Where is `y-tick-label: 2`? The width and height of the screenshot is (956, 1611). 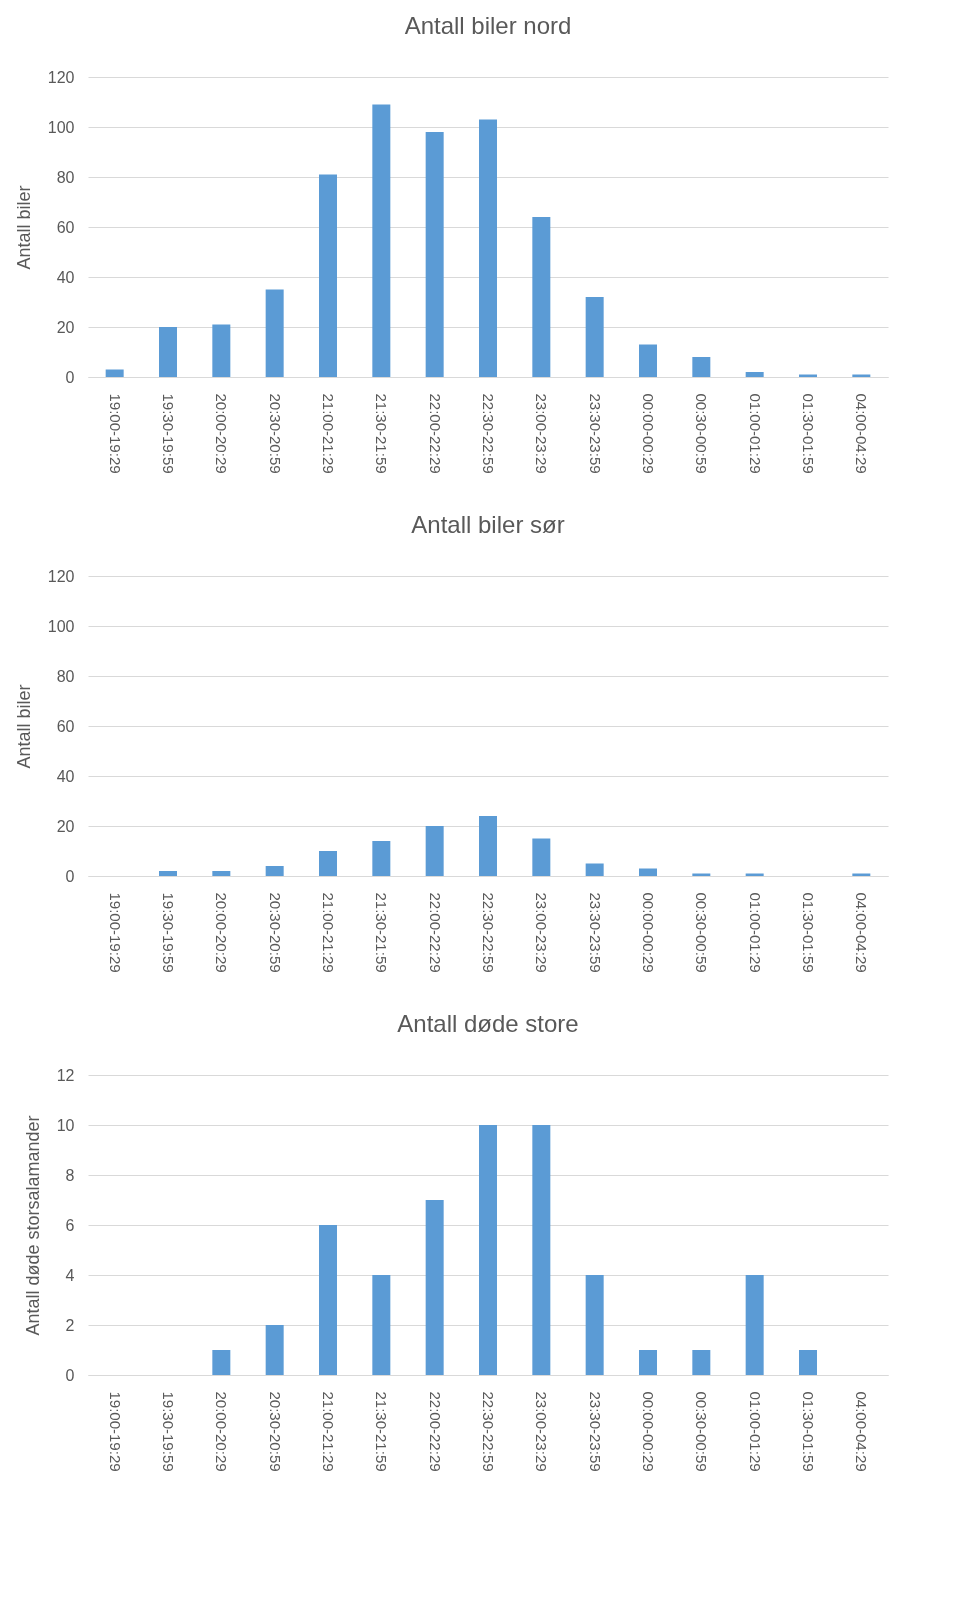 y-tick-label: 2 is located at coordinates (70, 1325).